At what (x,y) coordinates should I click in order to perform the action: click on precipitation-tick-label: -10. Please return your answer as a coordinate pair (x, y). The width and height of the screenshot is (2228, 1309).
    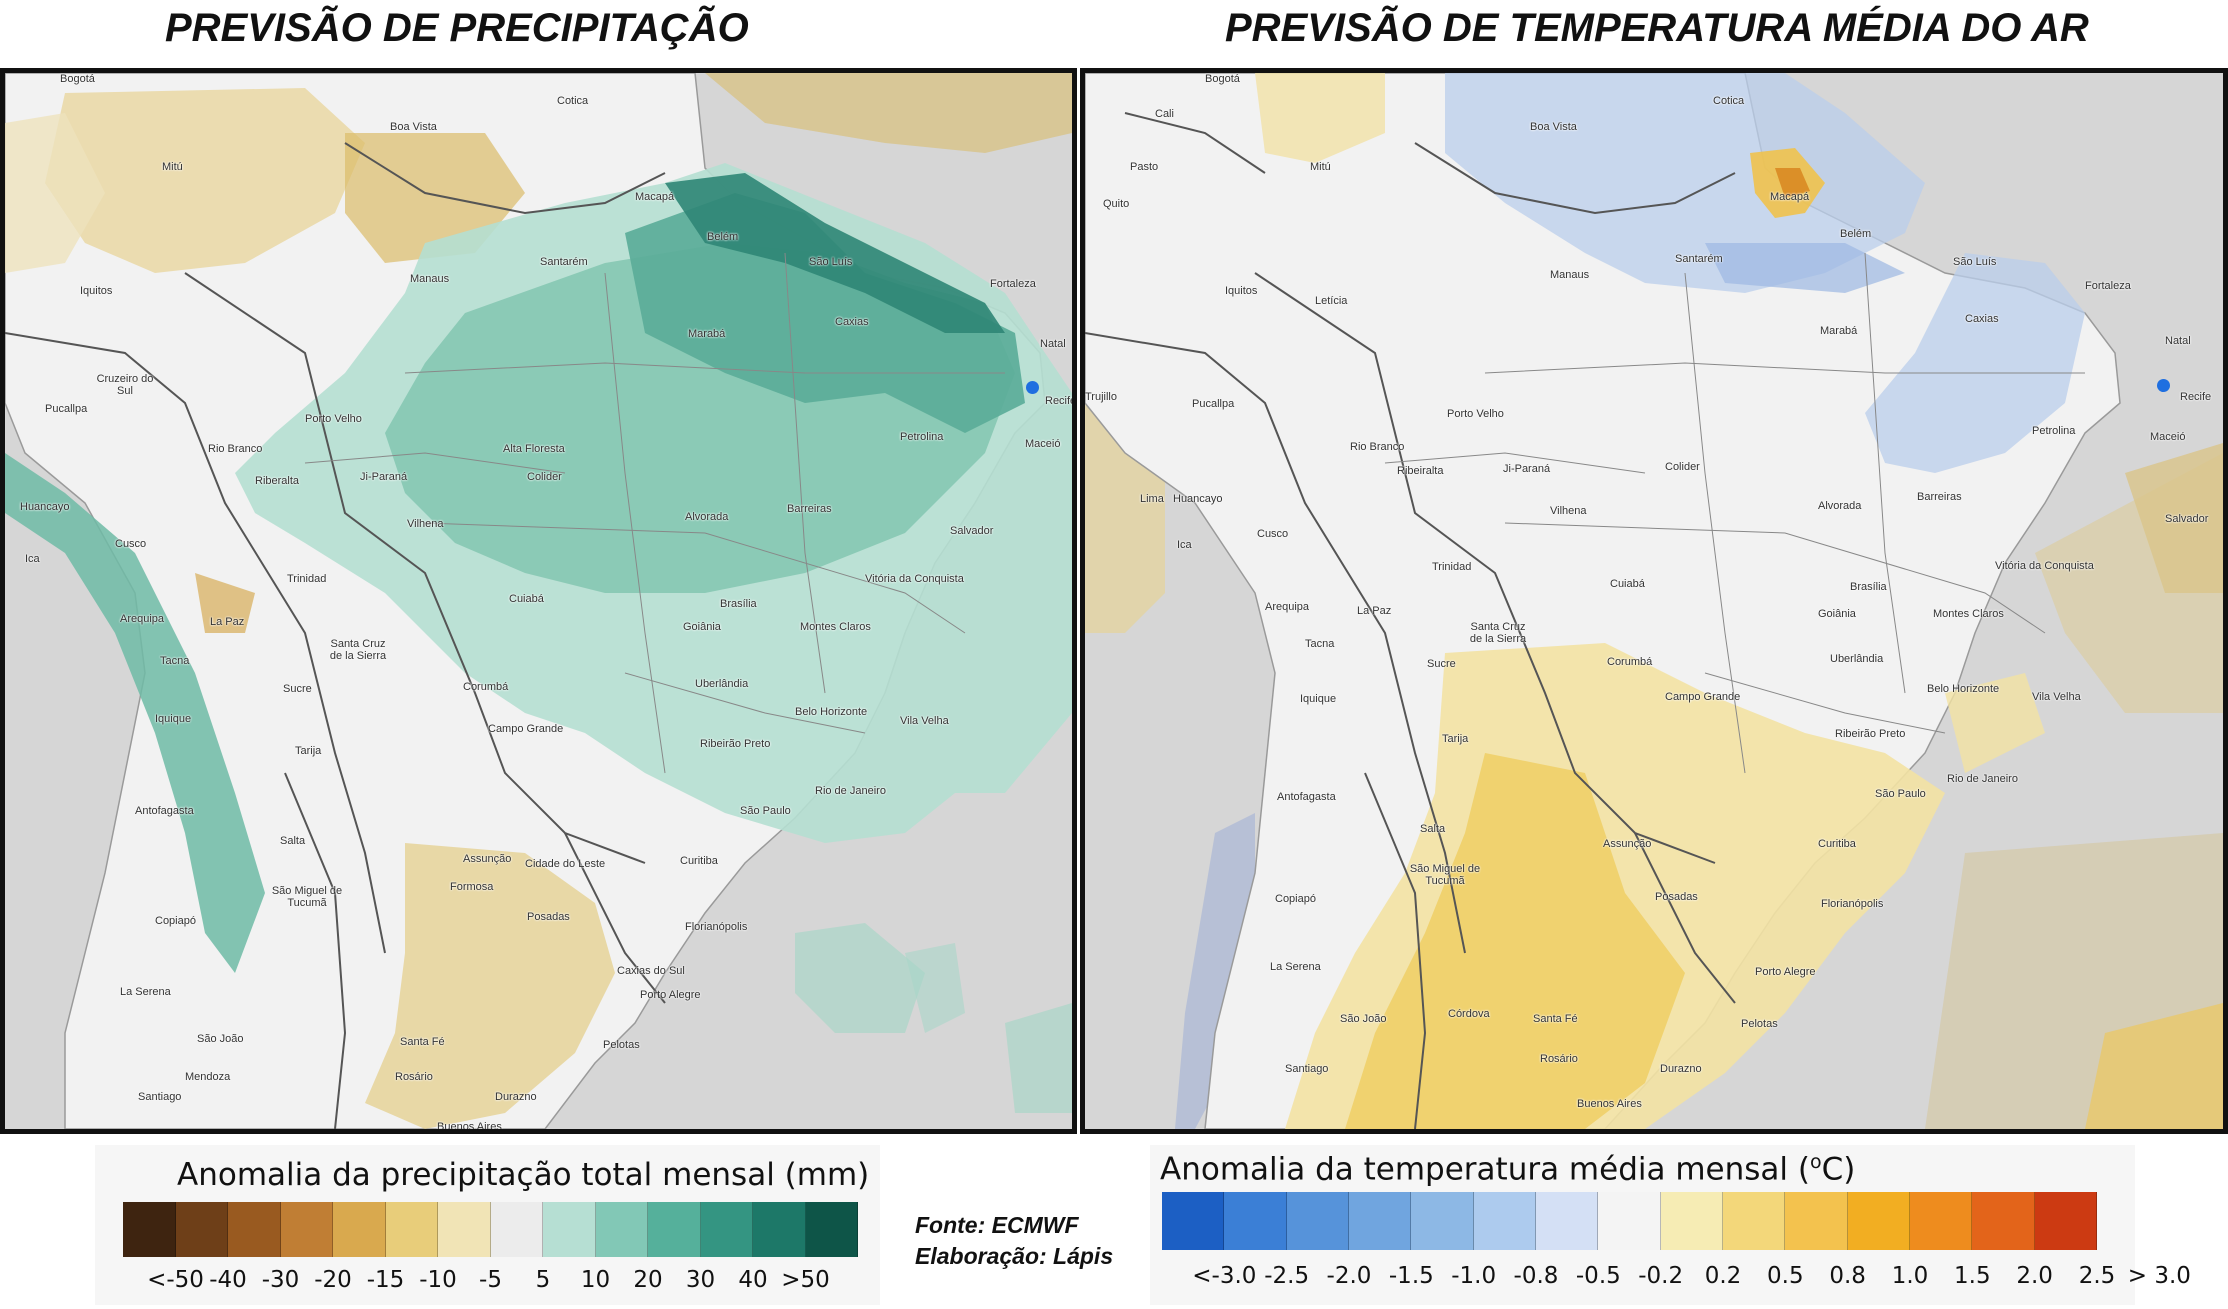
    Looking at the image, I should click on (438, 1280).